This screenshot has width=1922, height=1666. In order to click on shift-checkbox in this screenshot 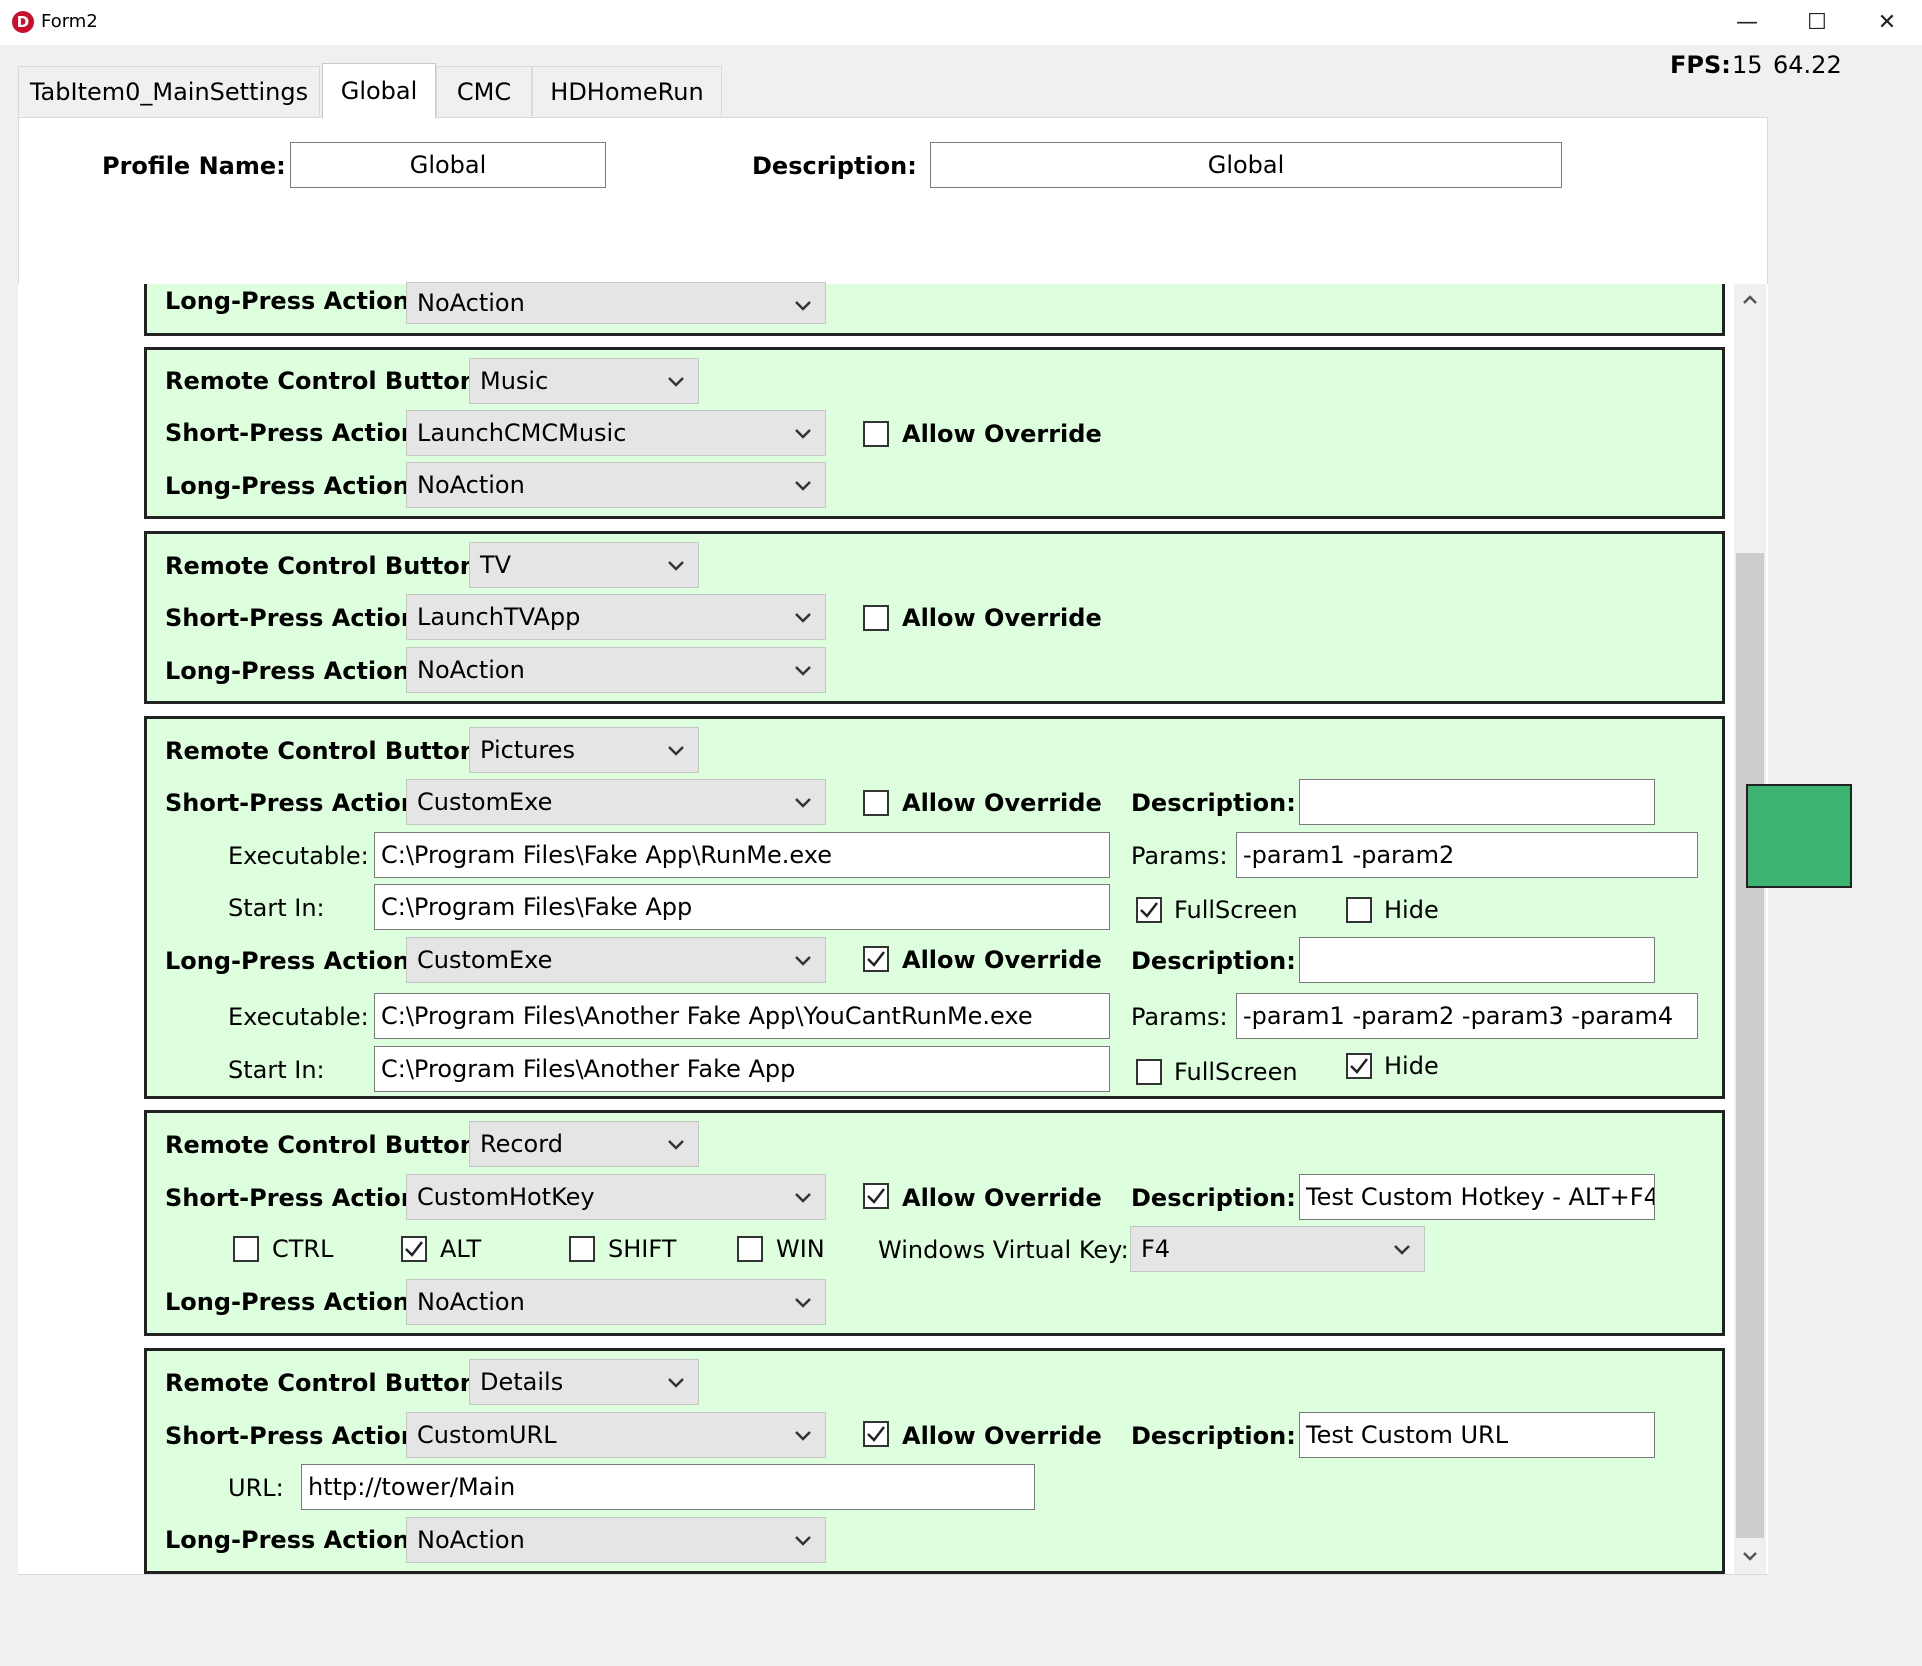, I will do `click(582, 1249)`.